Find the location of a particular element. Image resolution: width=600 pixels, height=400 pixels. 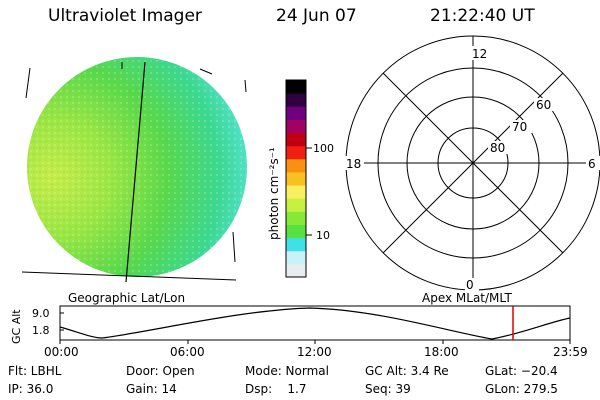

mlt-label-18: 18 is located at coordinates (353, 164).